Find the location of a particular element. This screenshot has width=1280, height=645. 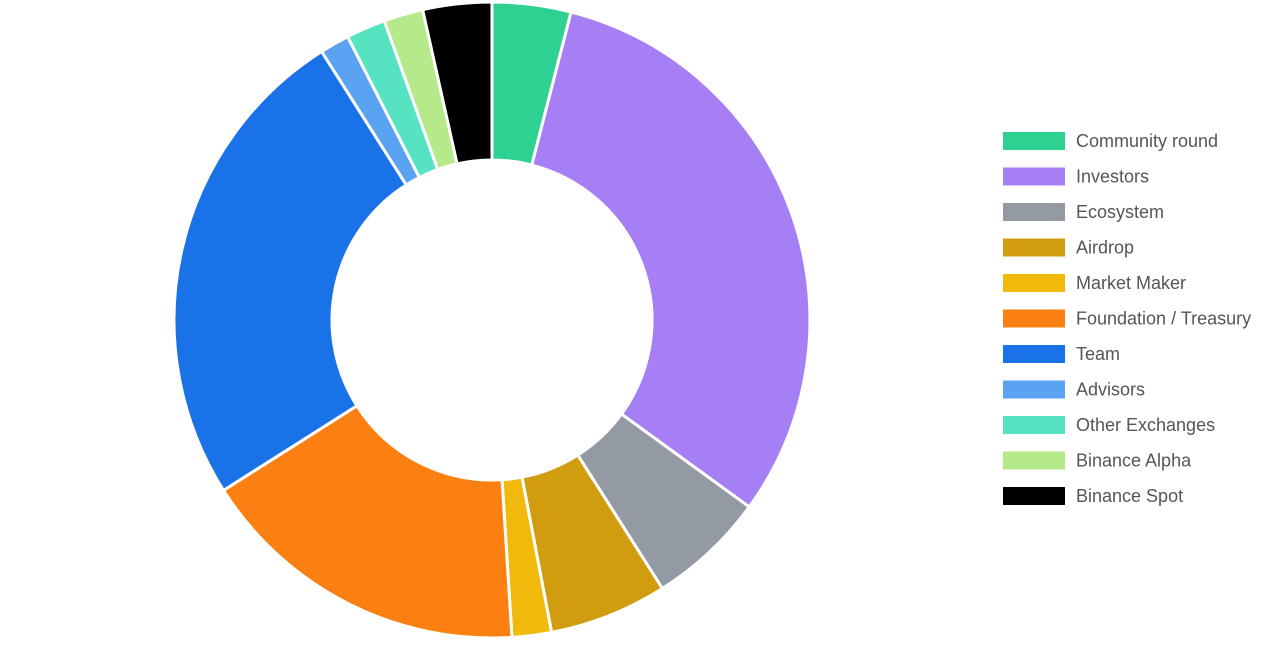

legend-label: Ecosystem is located at coordinates (1120, 212).